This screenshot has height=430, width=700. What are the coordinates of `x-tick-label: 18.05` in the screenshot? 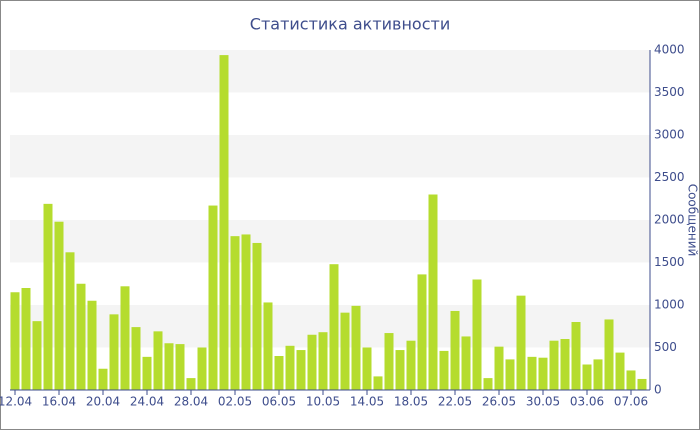 It's located at (411, 402).